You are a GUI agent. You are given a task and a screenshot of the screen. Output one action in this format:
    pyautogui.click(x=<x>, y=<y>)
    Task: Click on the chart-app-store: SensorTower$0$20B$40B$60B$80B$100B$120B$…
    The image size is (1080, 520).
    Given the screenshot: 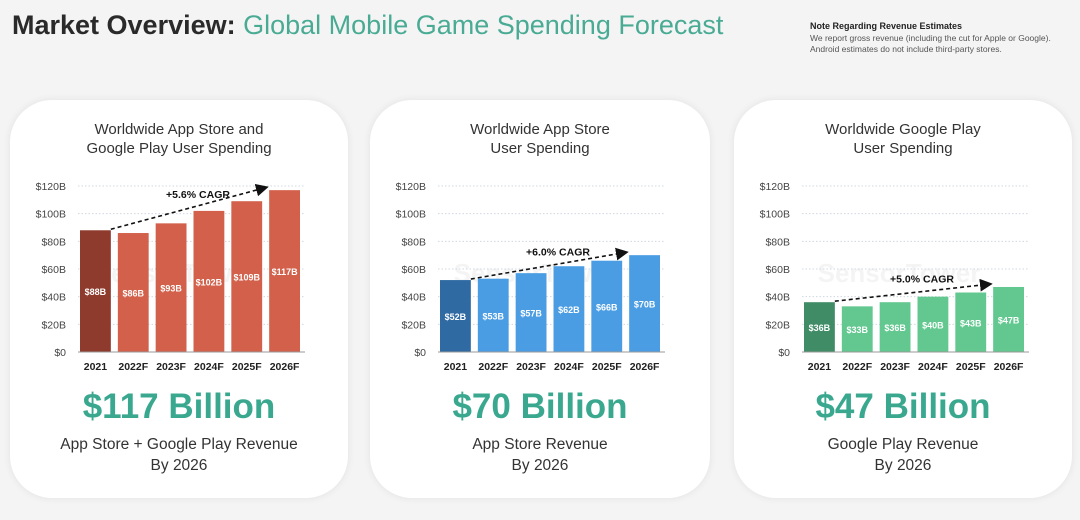 What is the action you would take?
    pyautogui.click(x=530, y=277)
    